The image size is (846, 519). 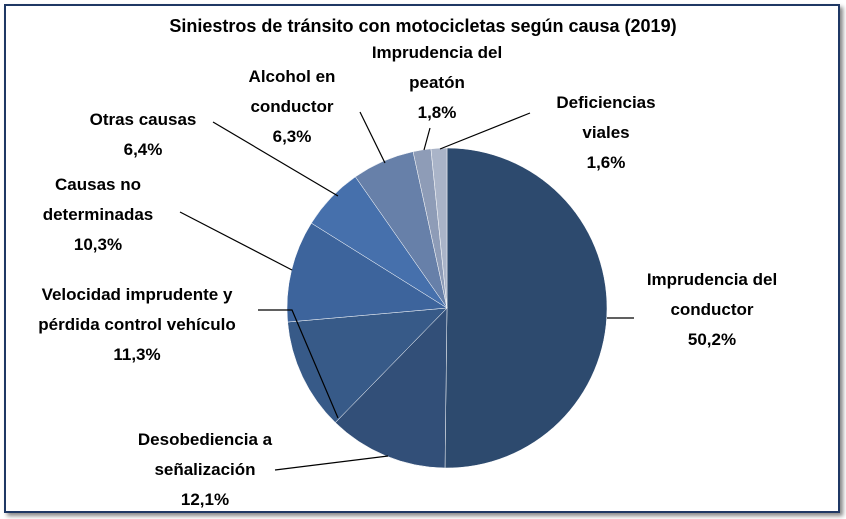 I want to click on value-label: 6,4%, so click(x=143, y=149).